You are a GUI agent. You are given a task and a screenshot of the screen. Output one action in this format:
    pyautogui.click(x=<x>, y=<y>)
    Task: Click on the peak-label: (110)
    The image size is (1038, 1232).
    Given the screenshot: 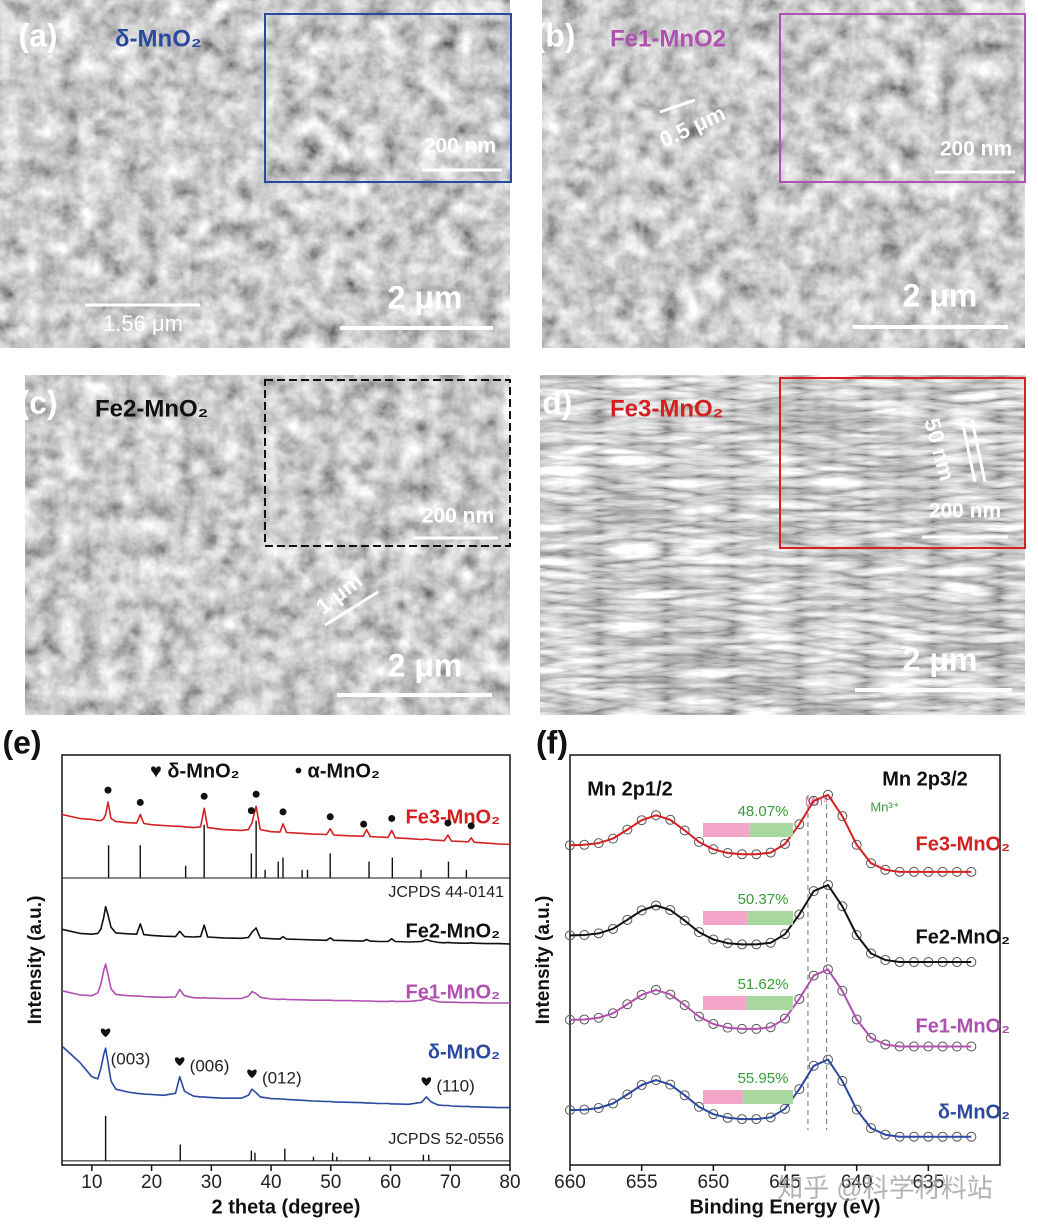 What is the action you would take?
    pyautogui.click(x=455, y=1085)
    